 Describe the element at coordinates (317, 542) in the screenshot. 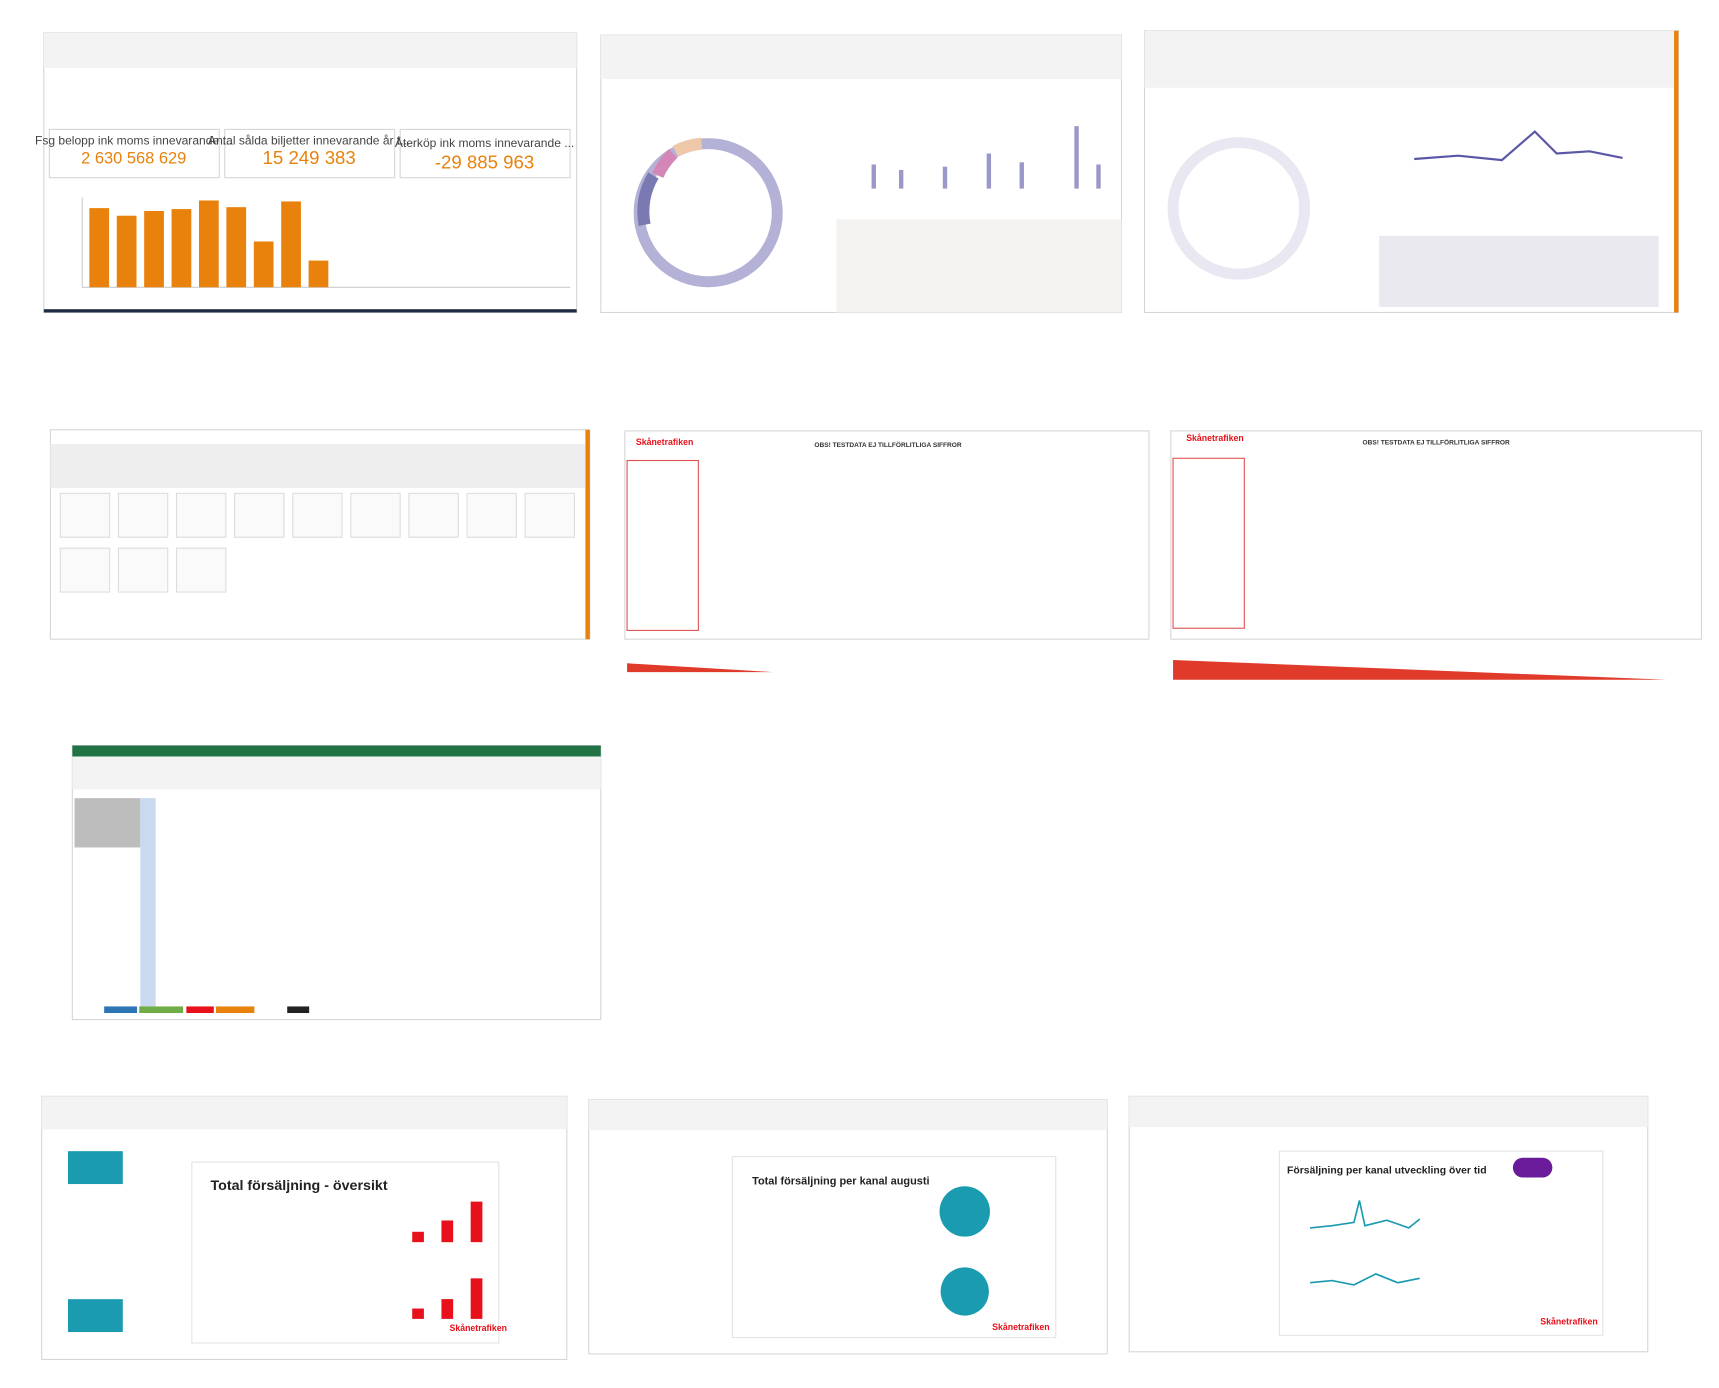

I see `app-tiles` at that location.